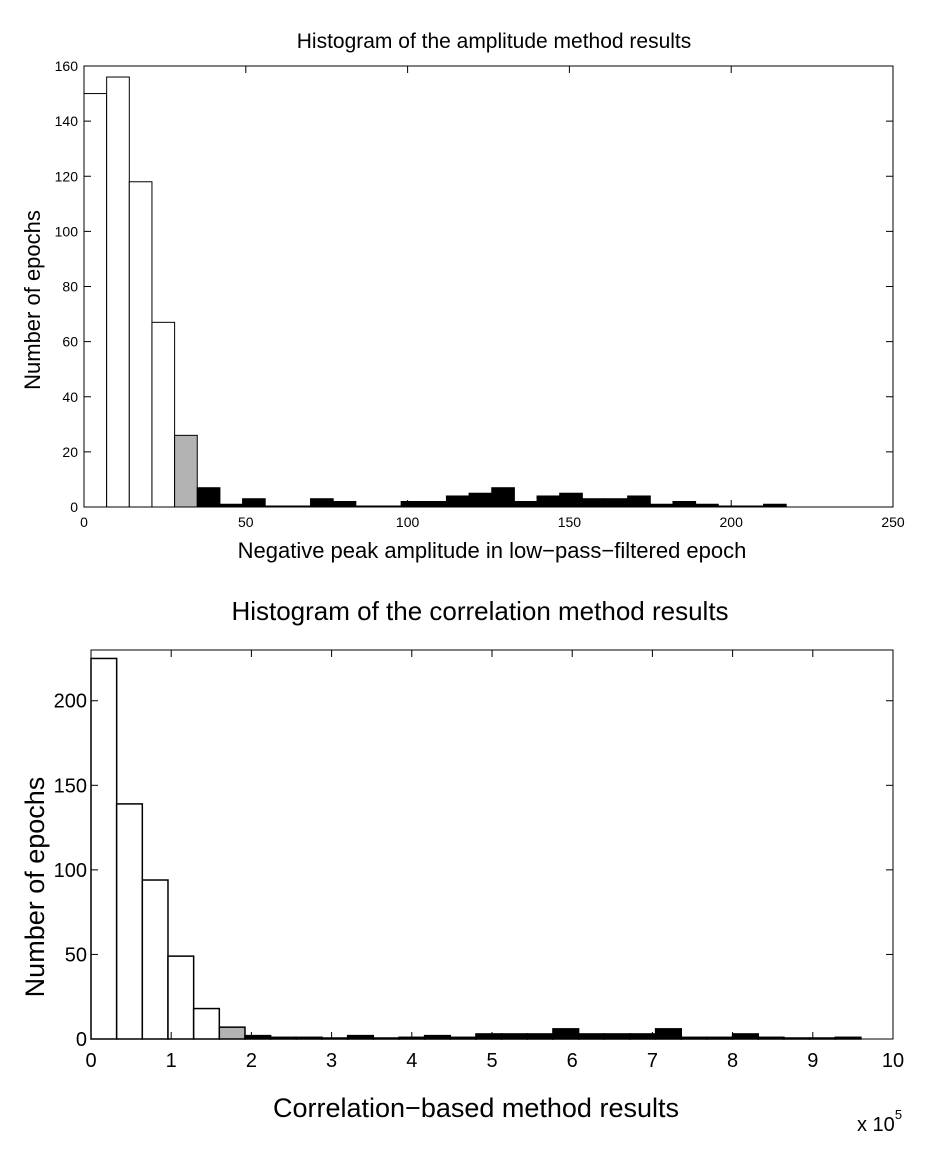  What do you see at coordinates (572, 1061) in the screenshot?
I see `x-tick-label: 6` at bounding box center [572, 1061].